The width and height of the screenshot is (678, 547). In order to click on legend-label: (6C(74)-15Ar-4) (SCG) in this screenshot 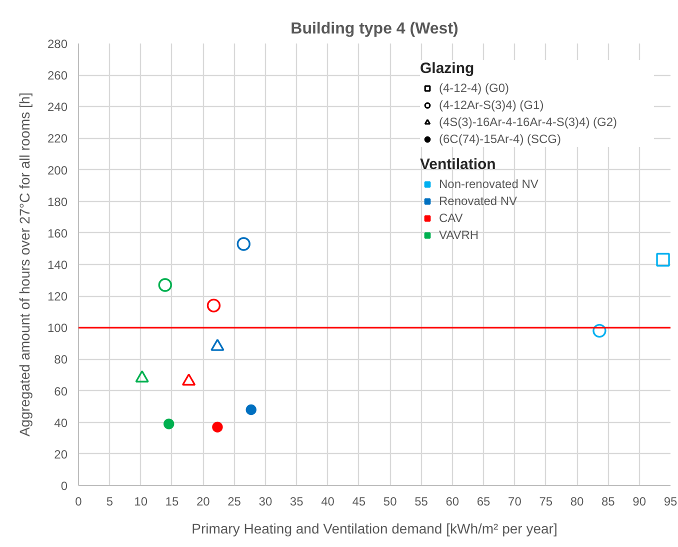, I will do `click(500, 138)`.